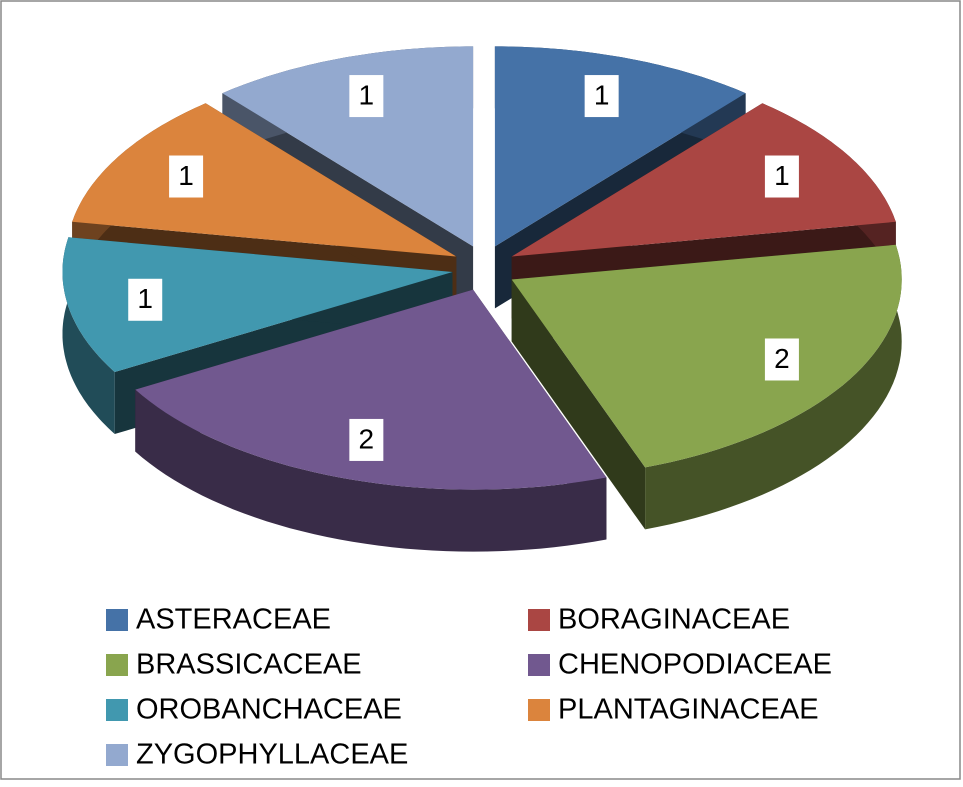 The height and width of the screenshot is (787, 963). I want to click on slice, so click(706, 387).